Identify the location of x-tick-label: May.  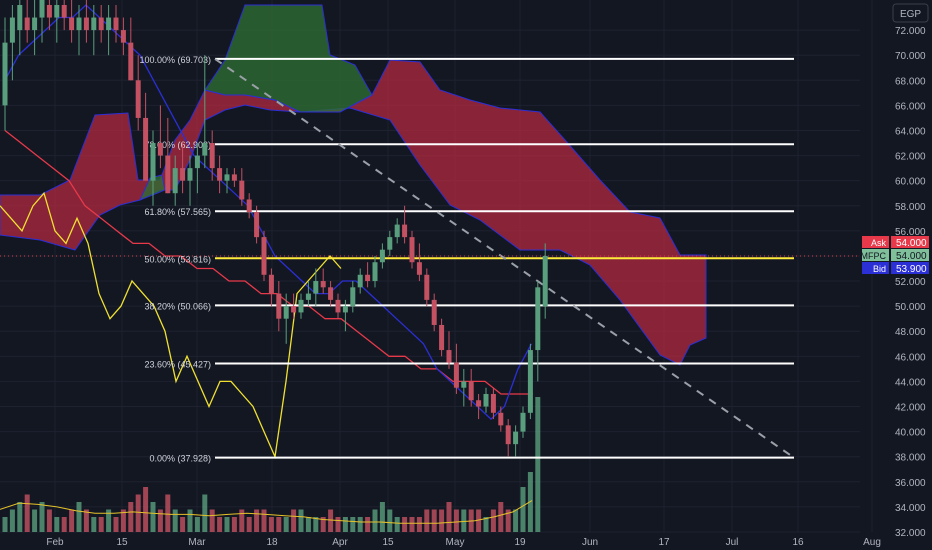
(455, 542).